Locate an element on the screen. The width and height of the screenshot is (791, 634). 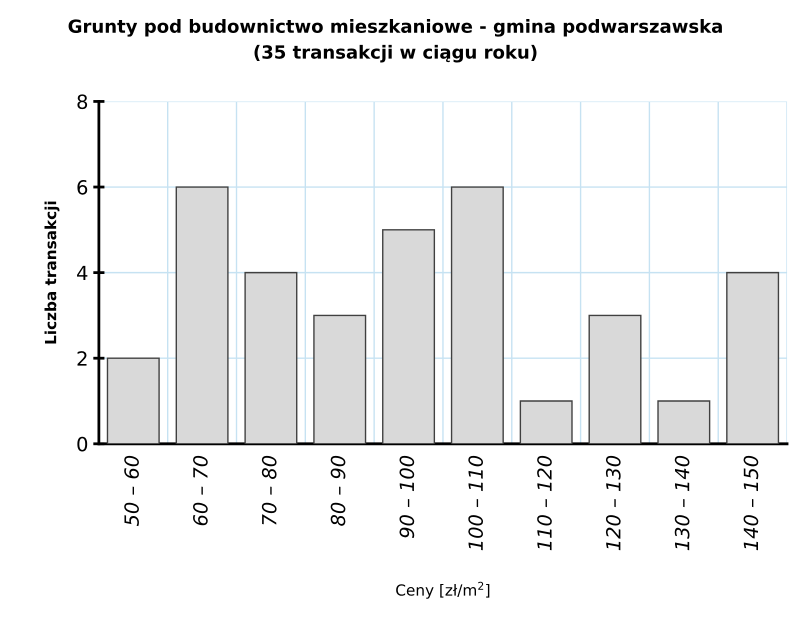
x-tick-label: 140 – 150 is located at coordinates (751, 503).